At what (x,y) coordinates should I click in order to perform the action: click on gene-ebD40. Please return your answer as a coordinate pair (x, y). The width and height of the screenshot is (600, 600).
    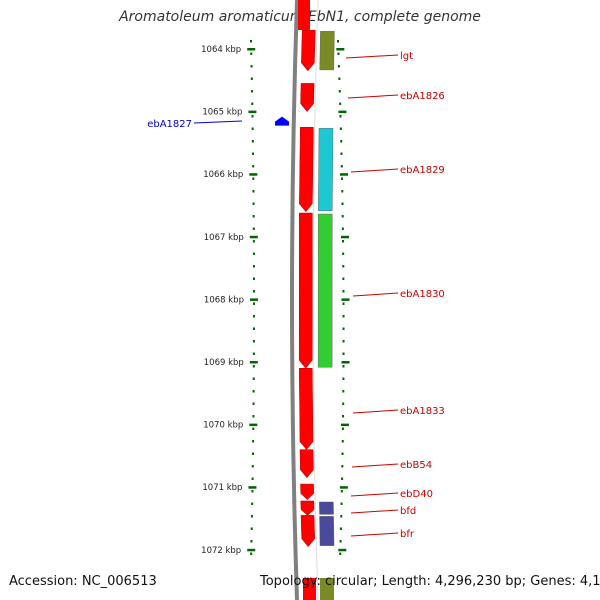
    Looking at the image, I should click on (307, 492).